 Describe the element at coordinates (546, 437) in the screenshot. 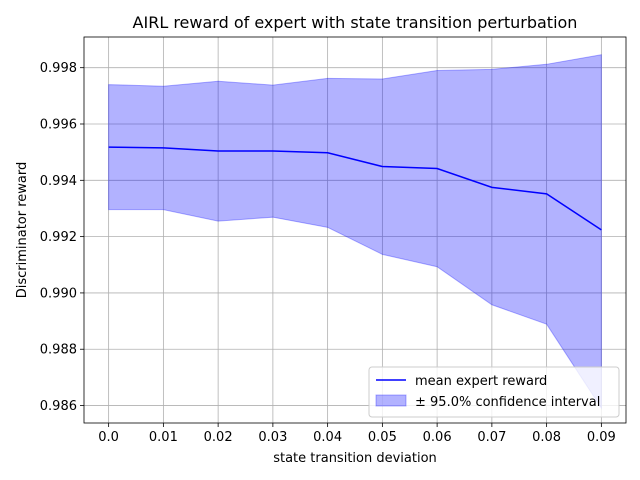

I see `x-tick-label: 0.08` at that location.